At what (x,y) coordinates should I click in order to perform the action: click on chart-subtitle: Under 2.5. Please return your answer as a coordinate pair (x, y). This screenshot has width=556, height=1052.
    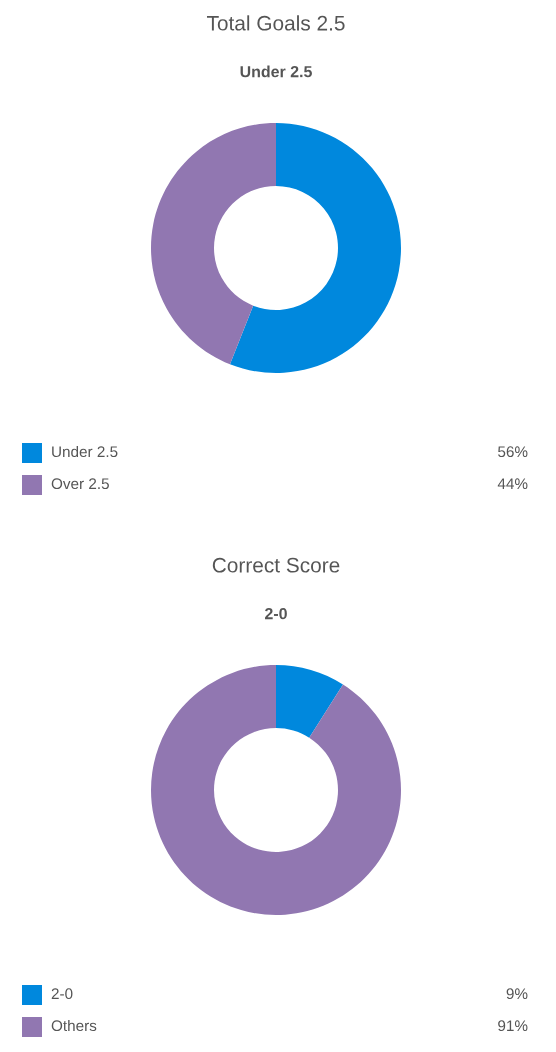
    Looking at the image, I should click on (276, 71).